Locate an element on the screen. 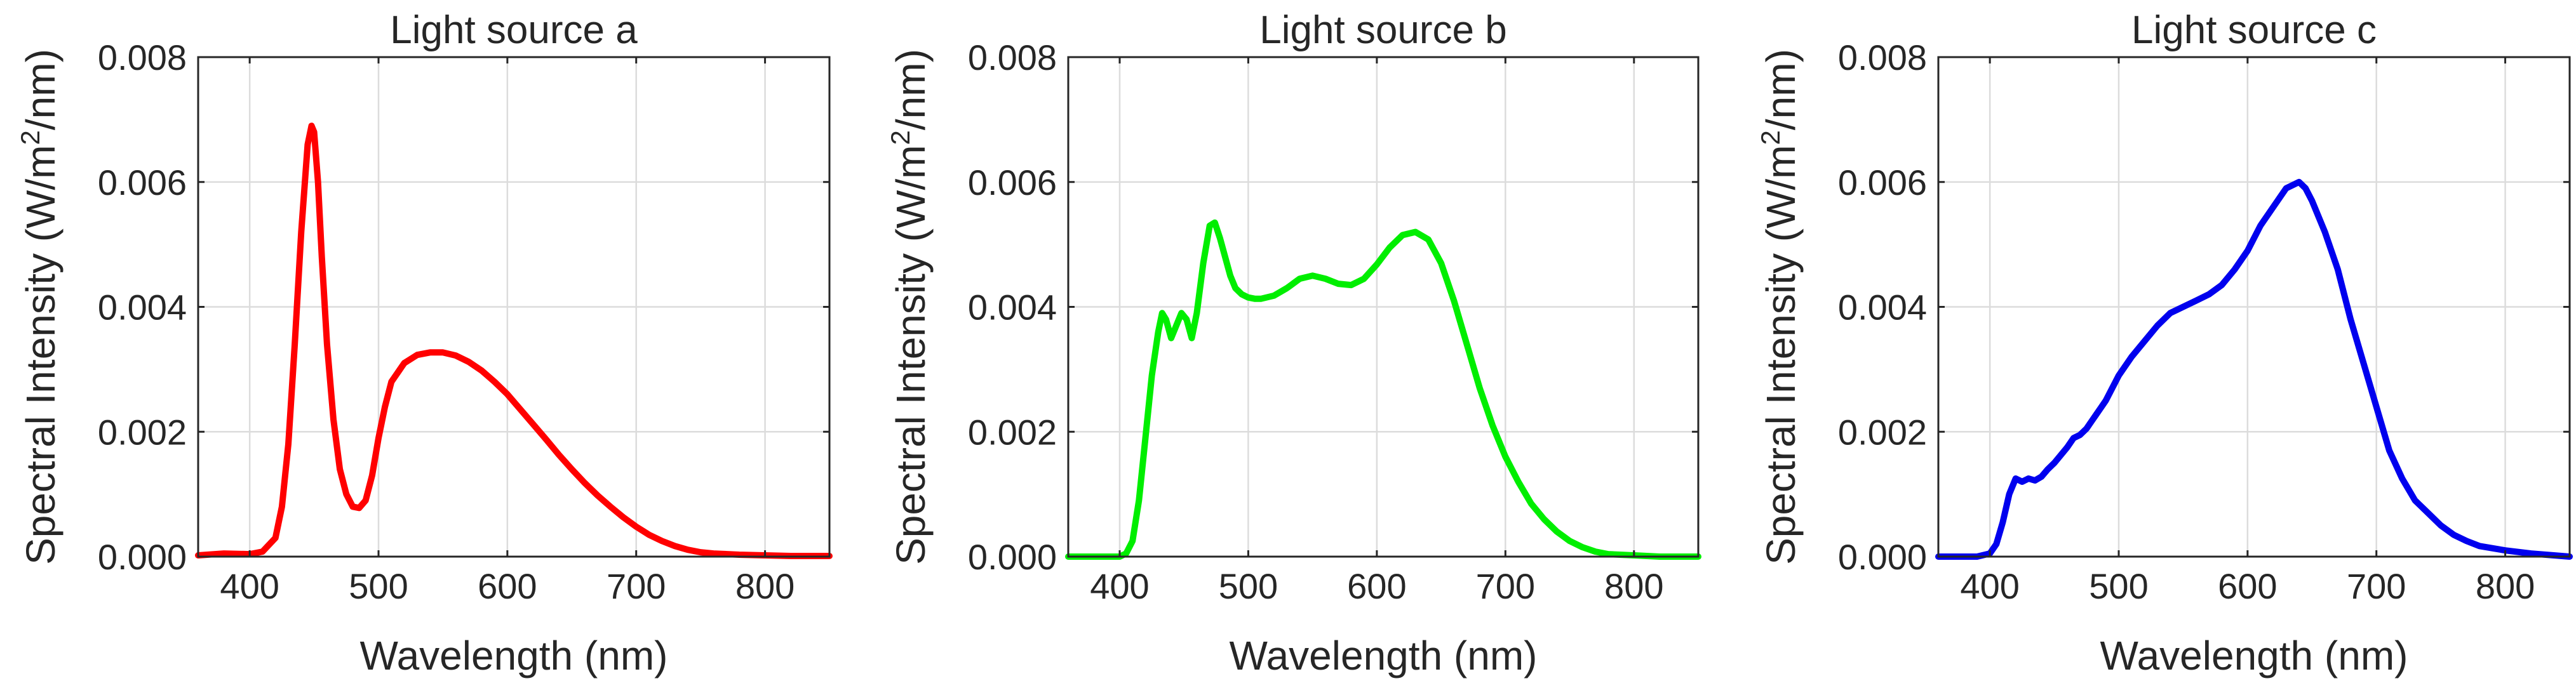 Image resolution: width=2576 pixels, height=688 pixels. panel-b-ytick-label: 0.006 is located at coordinates (1012, 182).